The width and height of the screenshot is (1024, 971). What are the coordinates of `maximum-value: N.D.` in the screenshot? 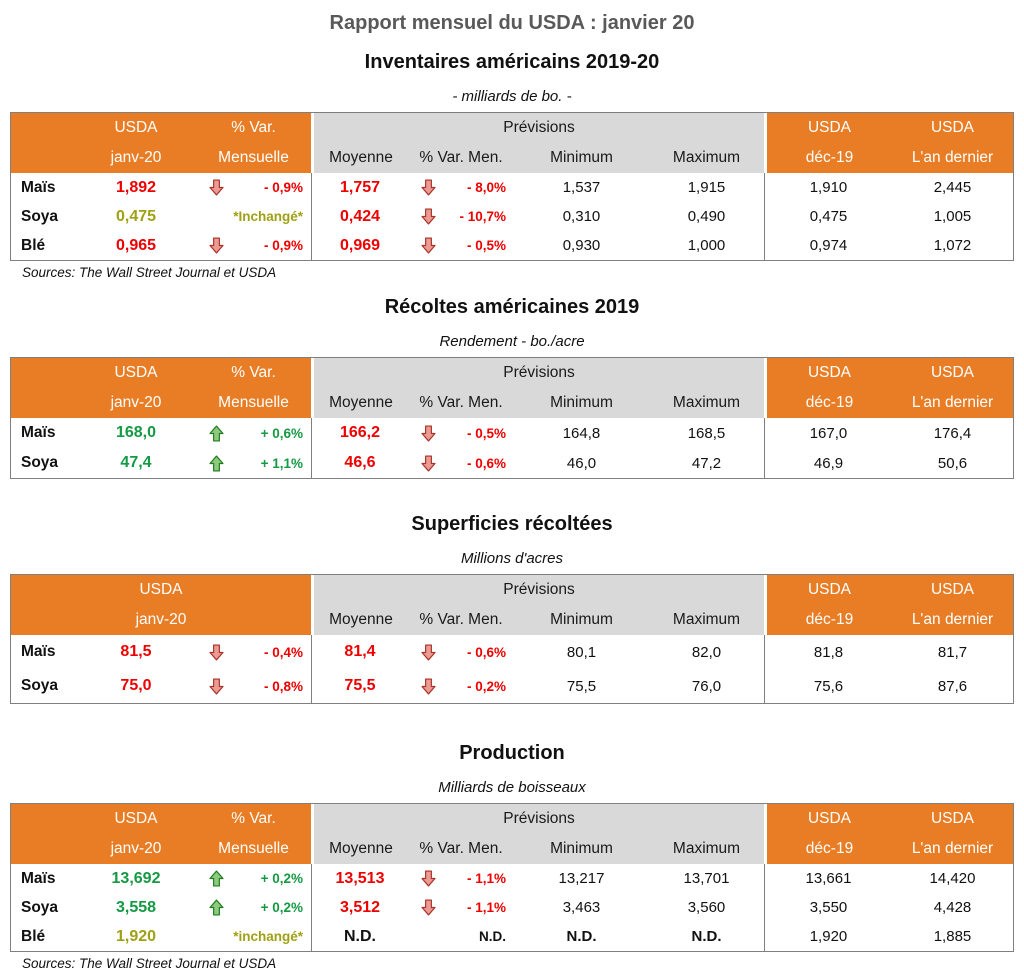 It's located at (706, 936).